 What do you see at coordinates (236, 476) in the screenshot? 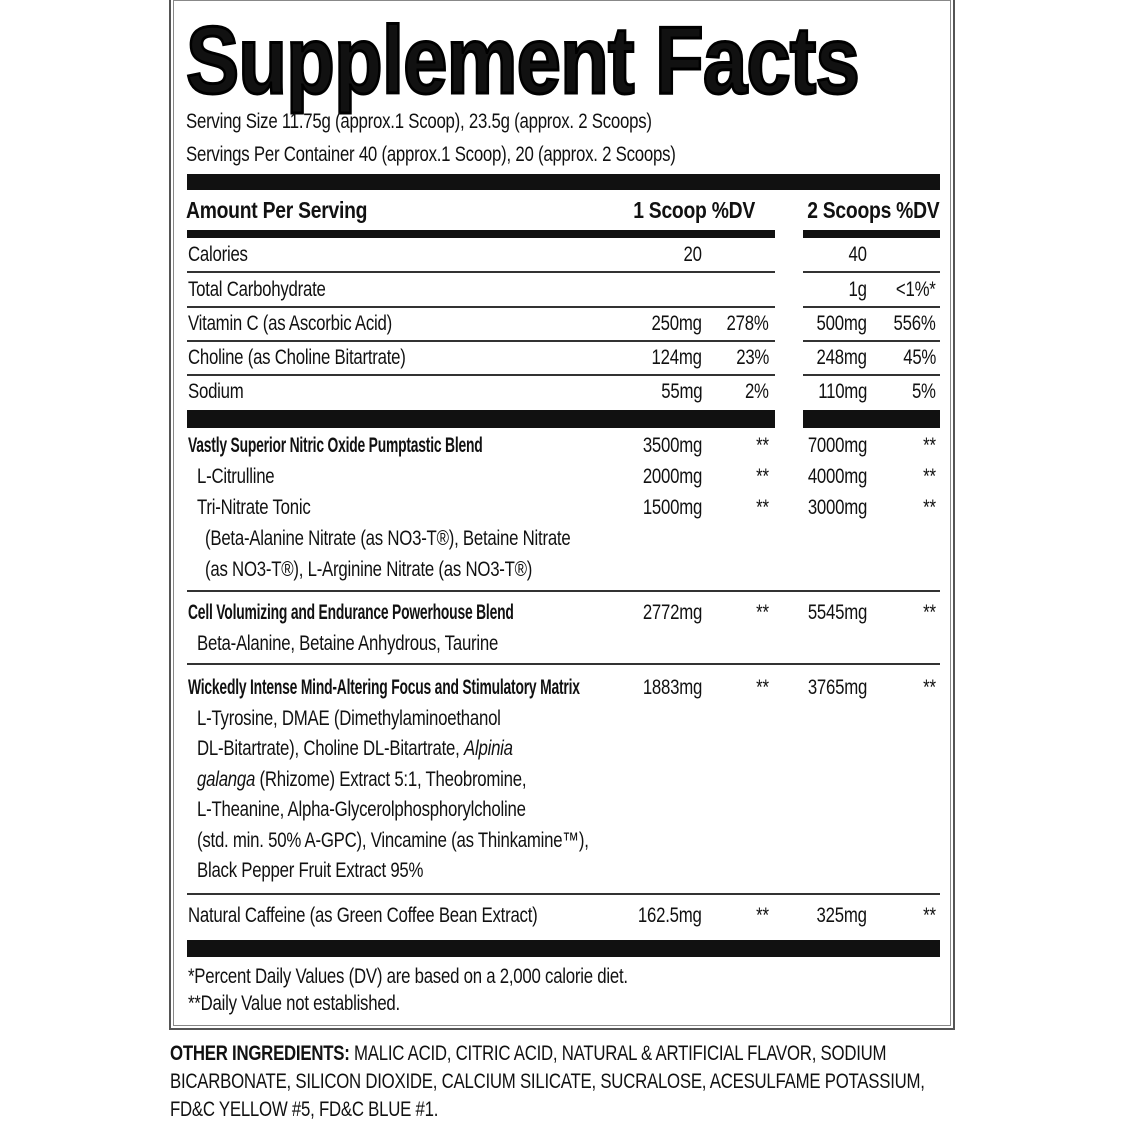
I see `ingredient-name: L-Citrulline` at bounding box center [236, 476].